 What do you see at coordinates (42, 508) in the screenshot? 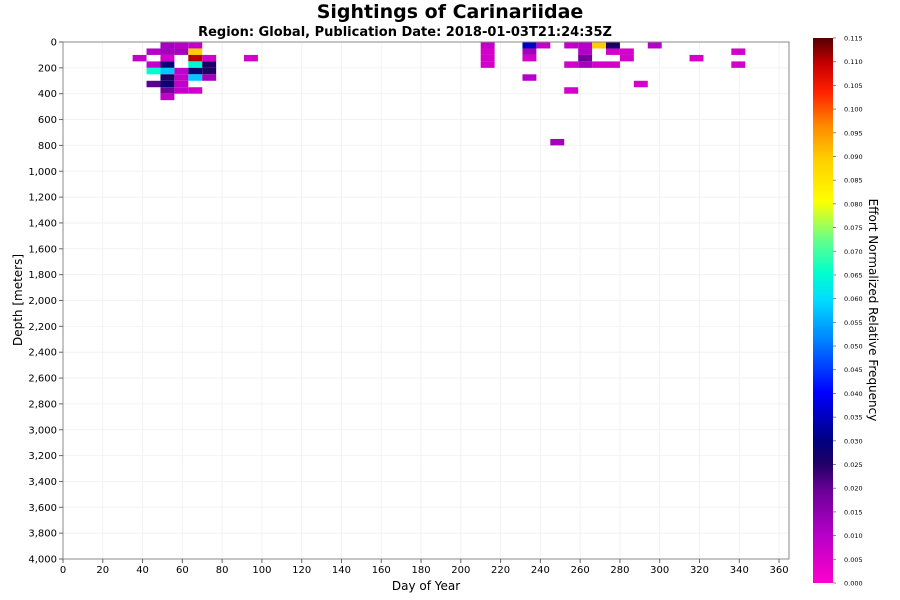
I see `y-tick-label: 3,600` at bounding box center [42, 508].